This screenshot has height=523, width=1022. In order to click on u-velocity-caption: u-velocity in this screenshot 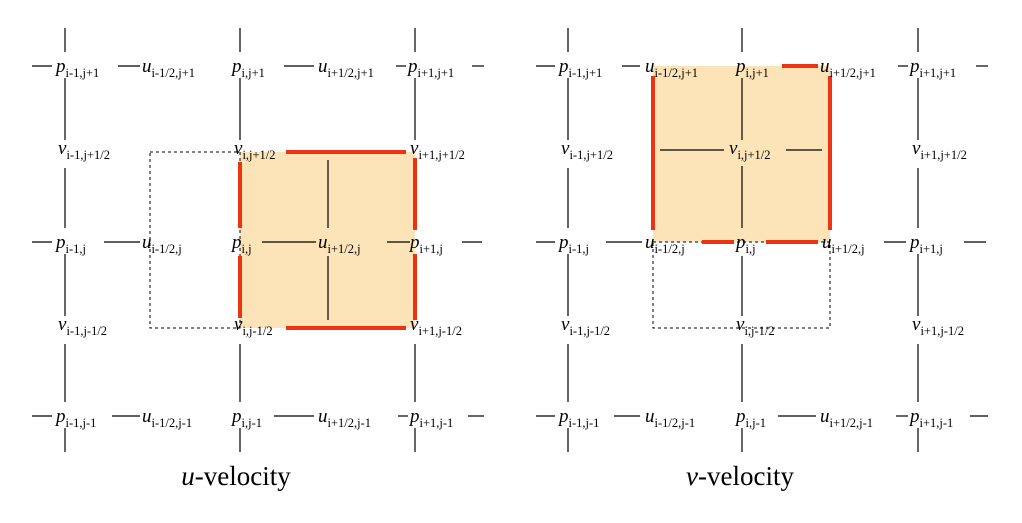, I will do `click(236, 476)`.